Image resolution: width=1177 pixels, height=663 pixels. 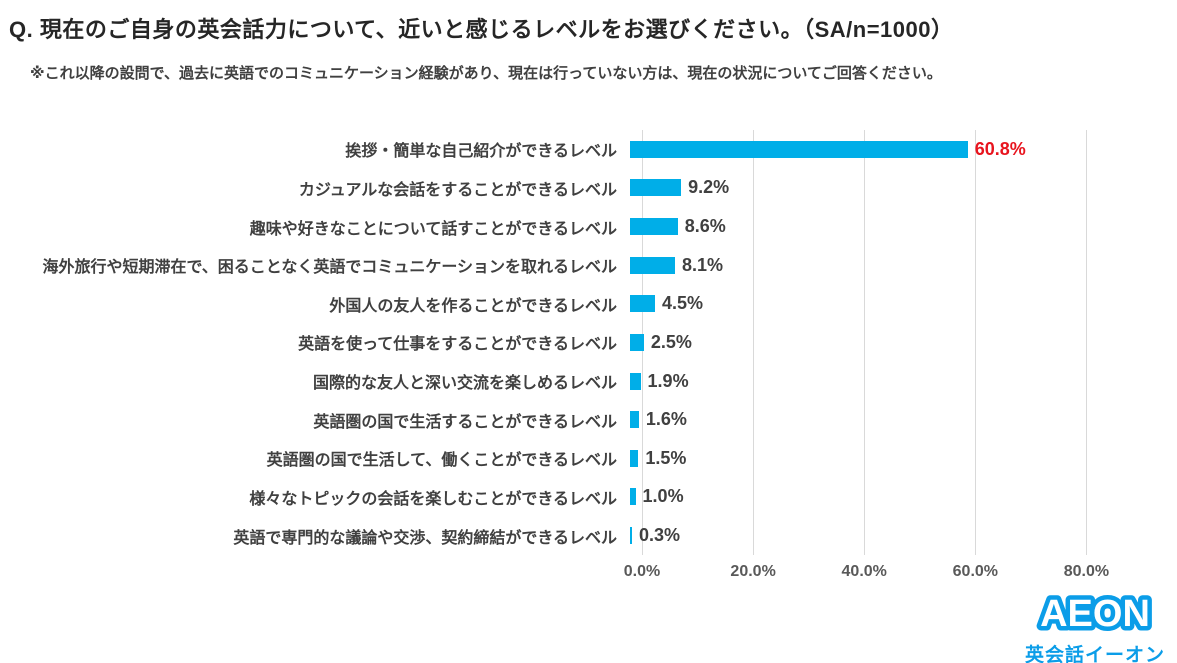 What do you see at coordinates (481, 152) in the screenshot?
I see `category-label: 挨拶・簡単な自己紹介ができるレベル` at bounding box center [481, 152].